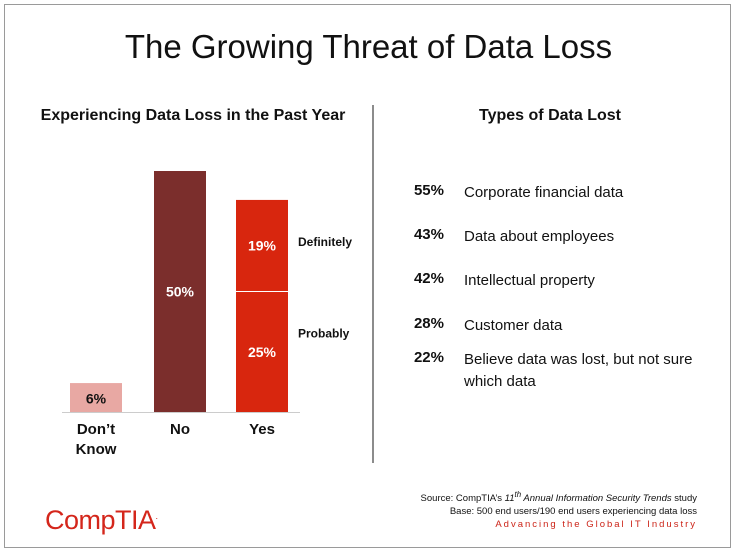 This screenshot has height=554, width=737. I want to click on types-list-item: 28% Customer data, so click(554, 326).